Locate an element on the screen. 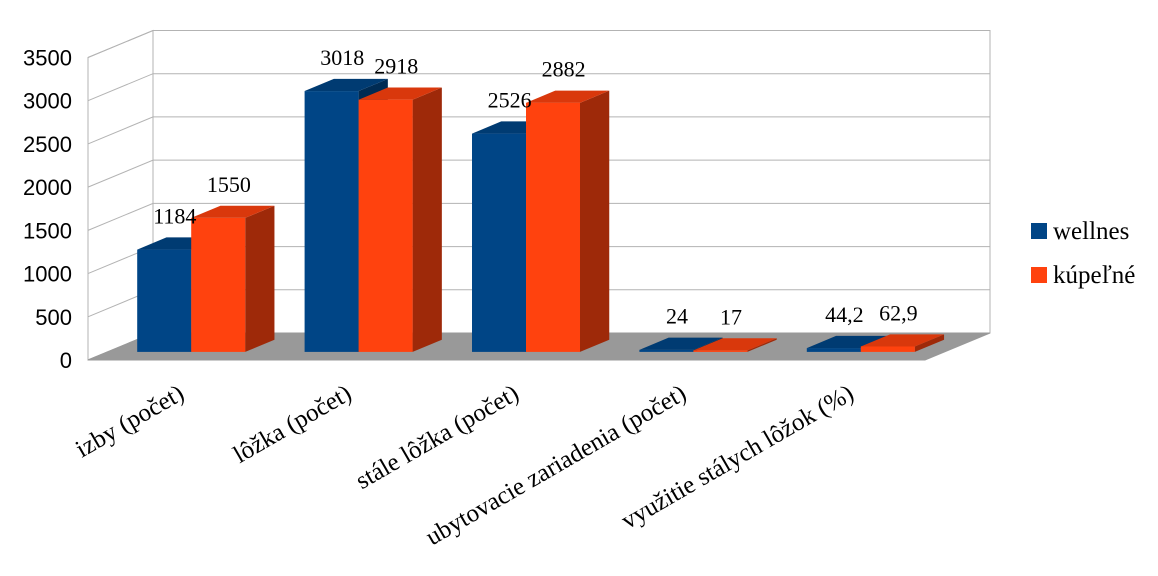 The image size is (1158, 576). y-tick-label: 2000 is located at coordinates (47, 187).